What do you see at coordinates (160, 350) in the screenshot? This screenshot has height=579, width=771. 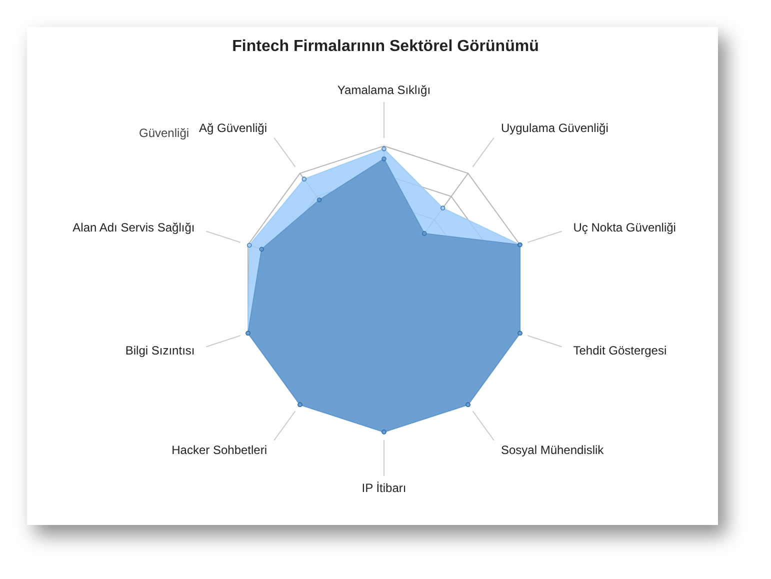 I see `spoke-label: Bilgi Sızıntısı` at bounding box center [160, 350].